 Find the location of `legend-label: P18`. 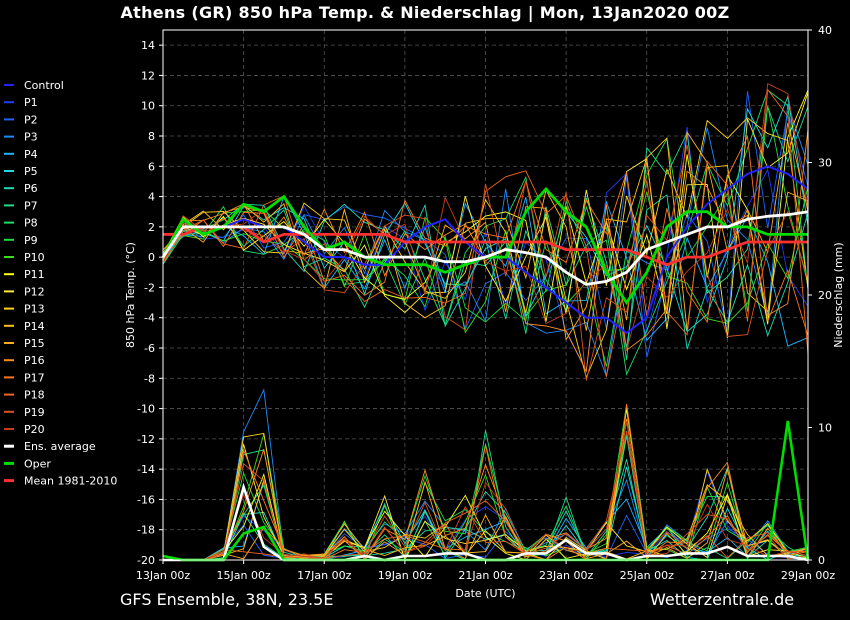

legend-label: P18 is located at coordinates (34, 395).